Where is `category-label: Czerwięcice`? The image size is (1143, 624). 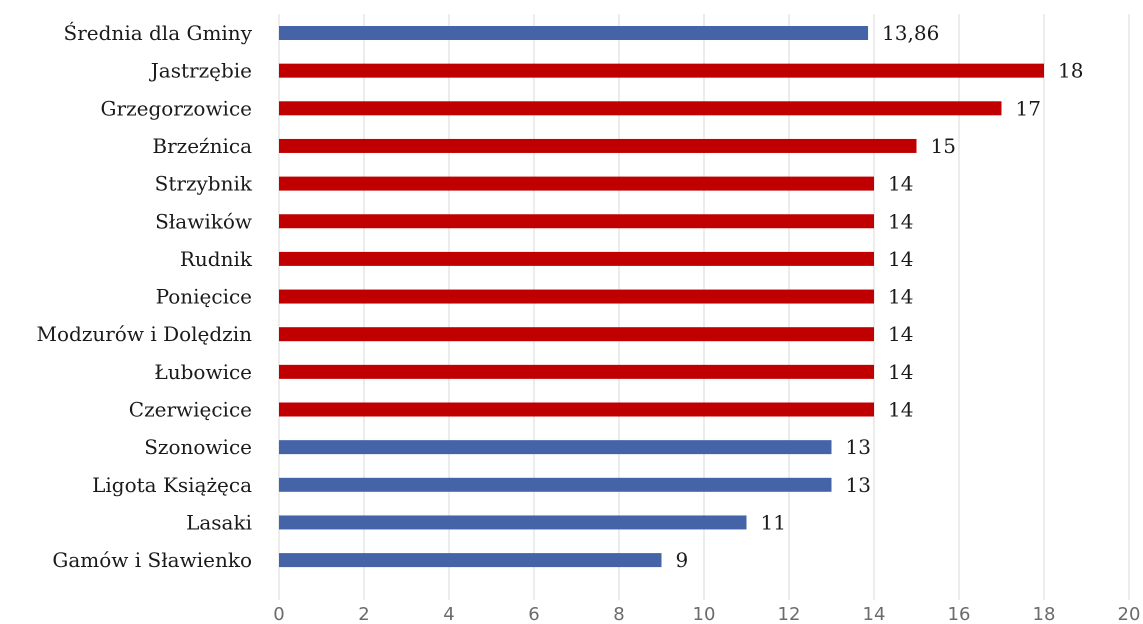
category-label: Czerwięcice is located at coordinates (190, 410).